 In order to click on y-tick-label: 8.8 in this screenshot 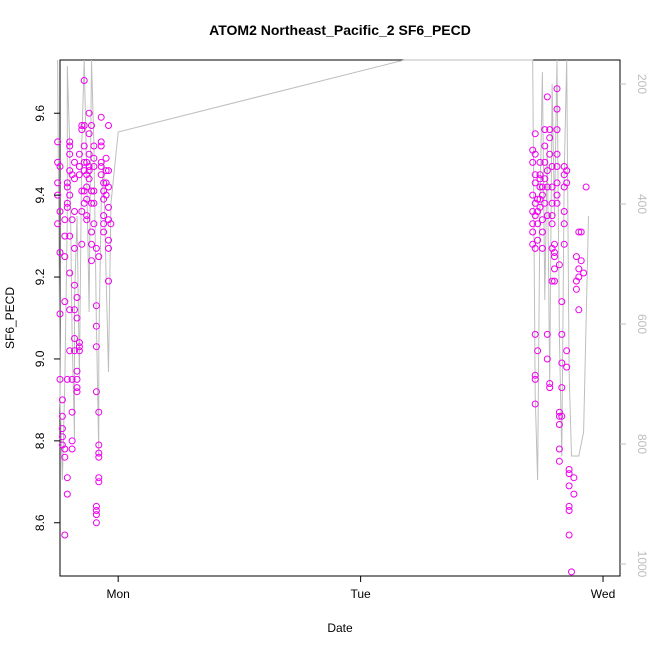, I will do `click(40, 440)`.